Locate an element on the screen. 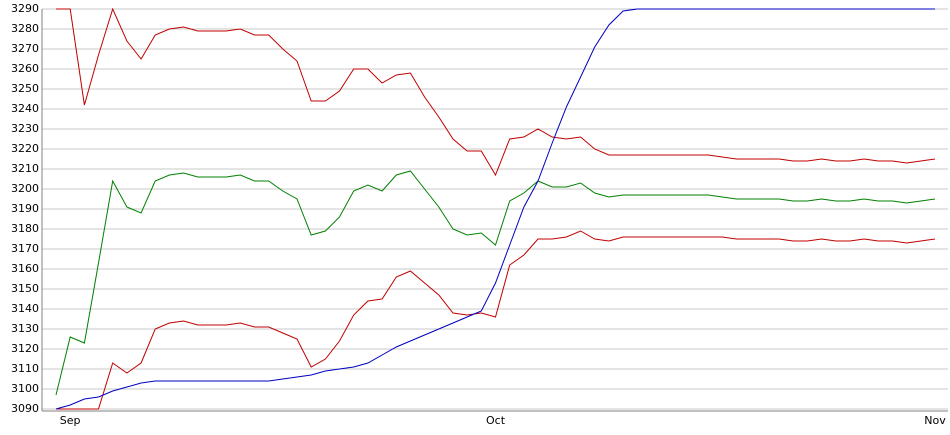 The height and width of the screenshot is (435, 950). y-tick-label: 3150 is located at coordinates (25, 288).